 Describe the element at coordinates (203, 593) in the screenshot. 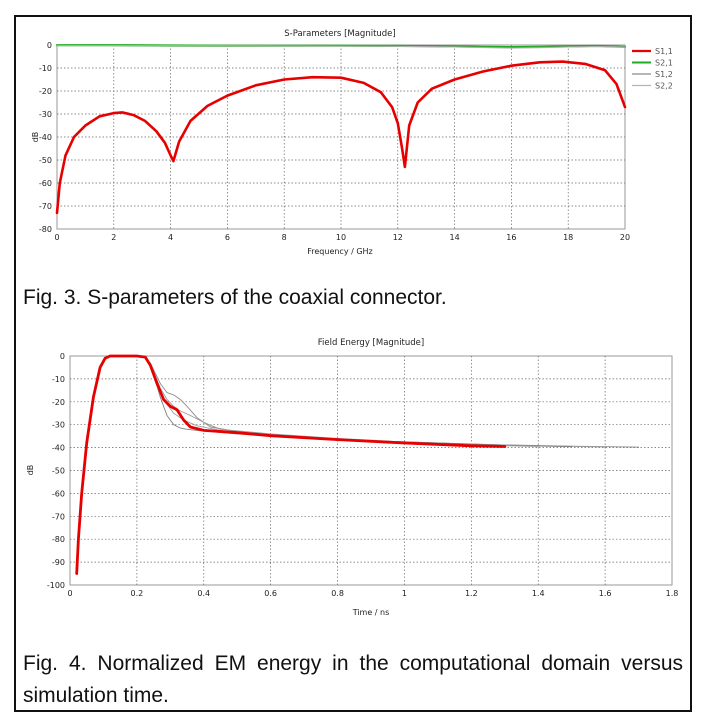

I see `x-tick-label: 0.4` at that location.